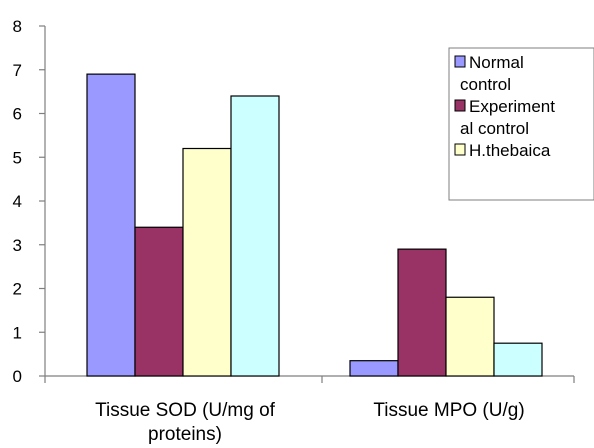 The image size is (594, 448). What do you see at coordinates (494, 128) in the screenshot?
I see `legend-label: al control` at bounding box center [494, 128].